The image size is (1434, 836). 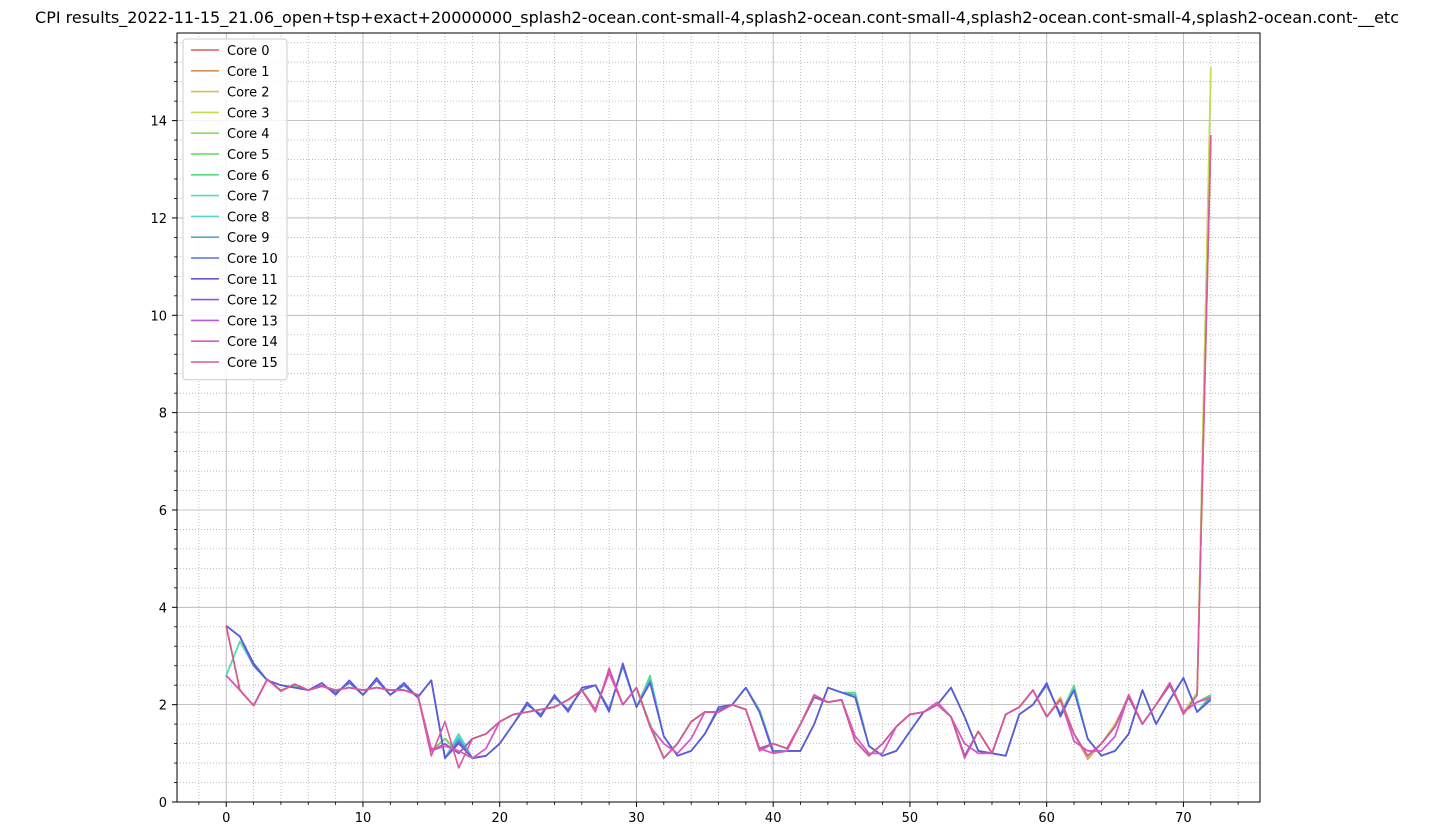 I want to click on x-tick-label: 70, so click(x=1183, y=818).